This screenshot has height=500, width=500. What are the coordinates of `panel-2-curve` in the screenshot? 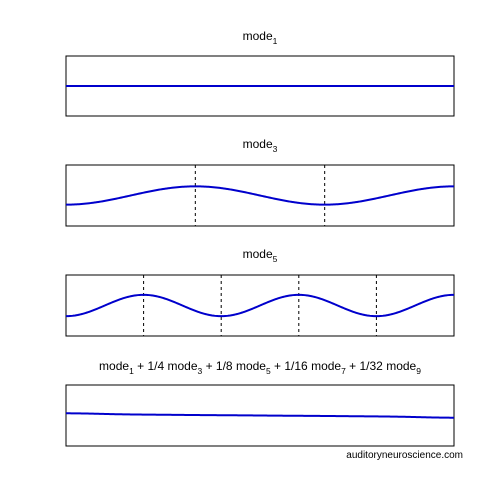 It's located at (260, 195).